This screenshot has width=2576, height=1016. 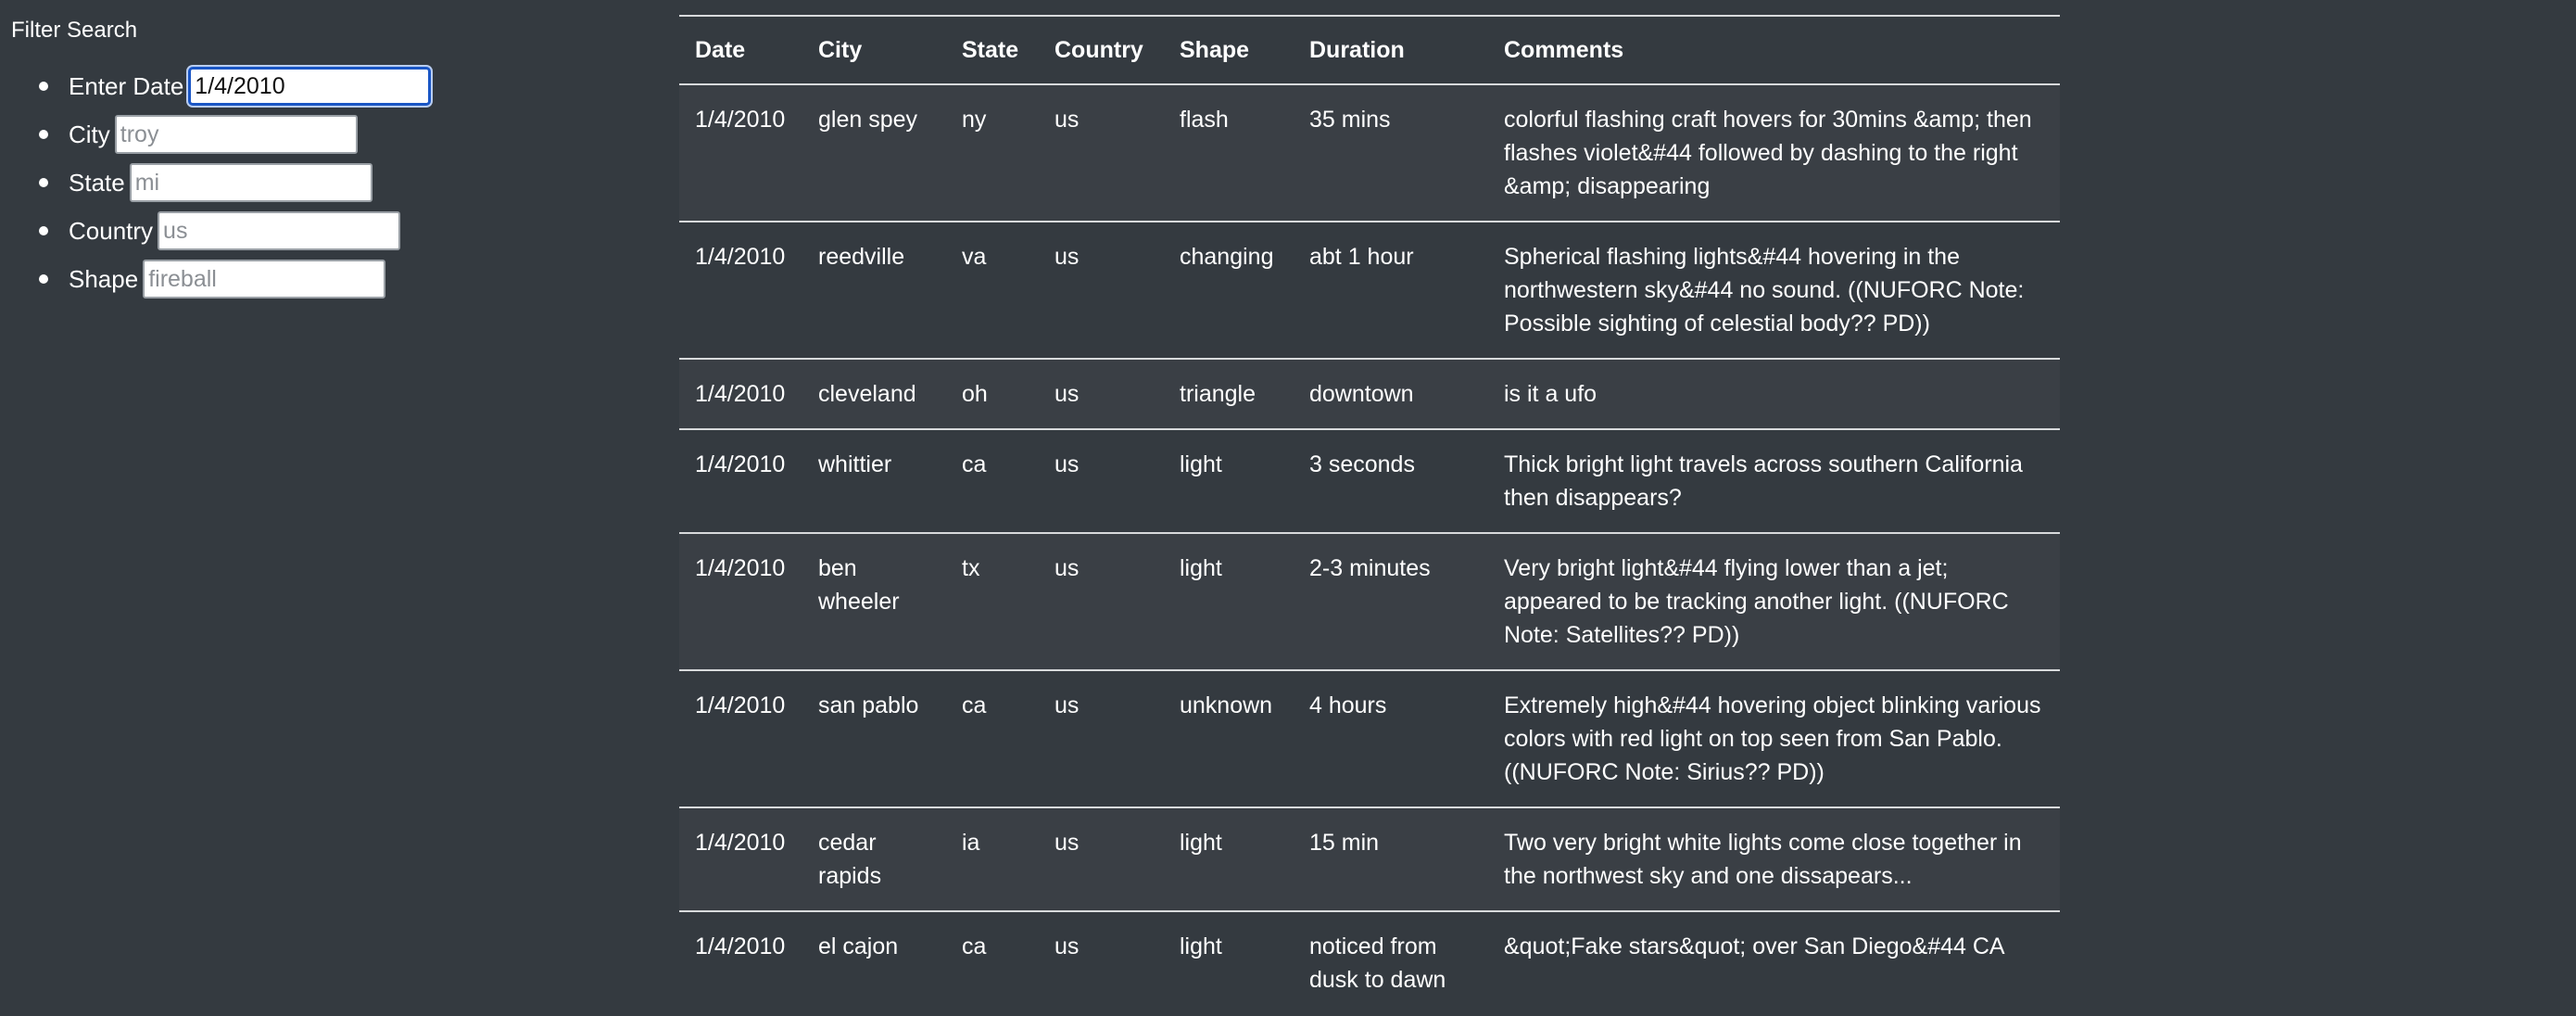 What do you see at coordinates (1391, 859) in the screenshot?
I see `cell-duration: 15 min` at bounding box center [1391, 859].